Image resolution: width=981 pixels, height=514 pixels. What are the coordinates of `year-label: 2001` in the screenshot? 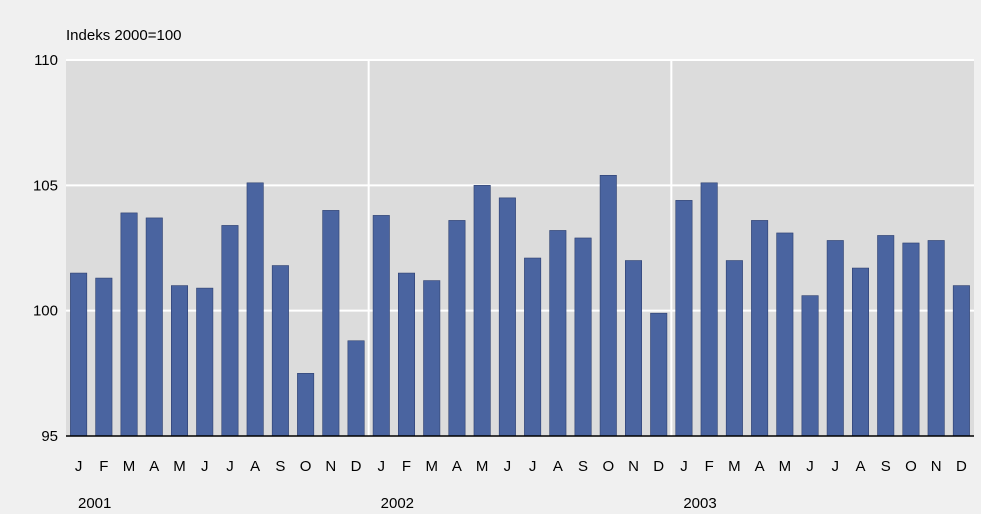 It's located at (94, 503).